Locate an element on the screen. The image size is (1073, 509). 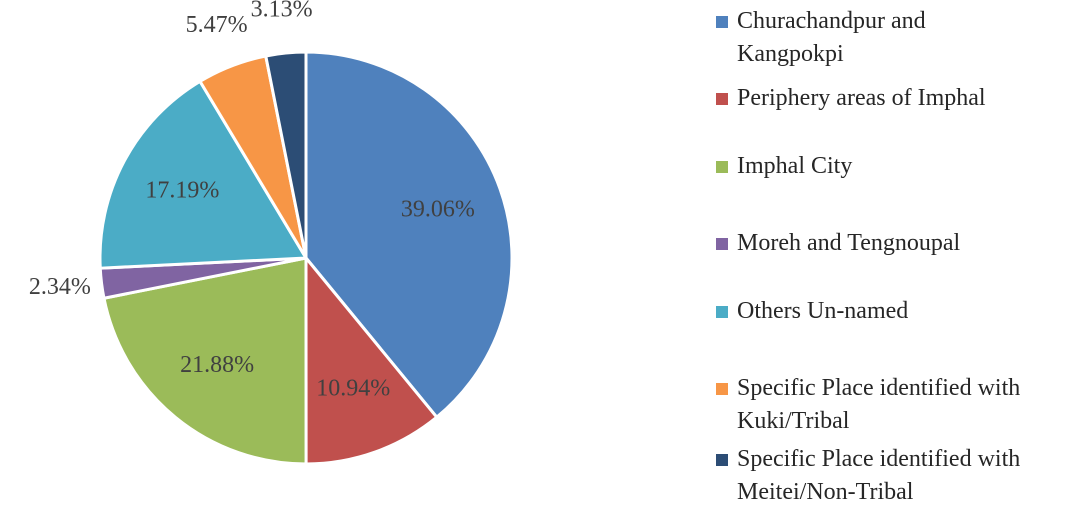
data-label: 5.47% is located at coordinates (217, 25).